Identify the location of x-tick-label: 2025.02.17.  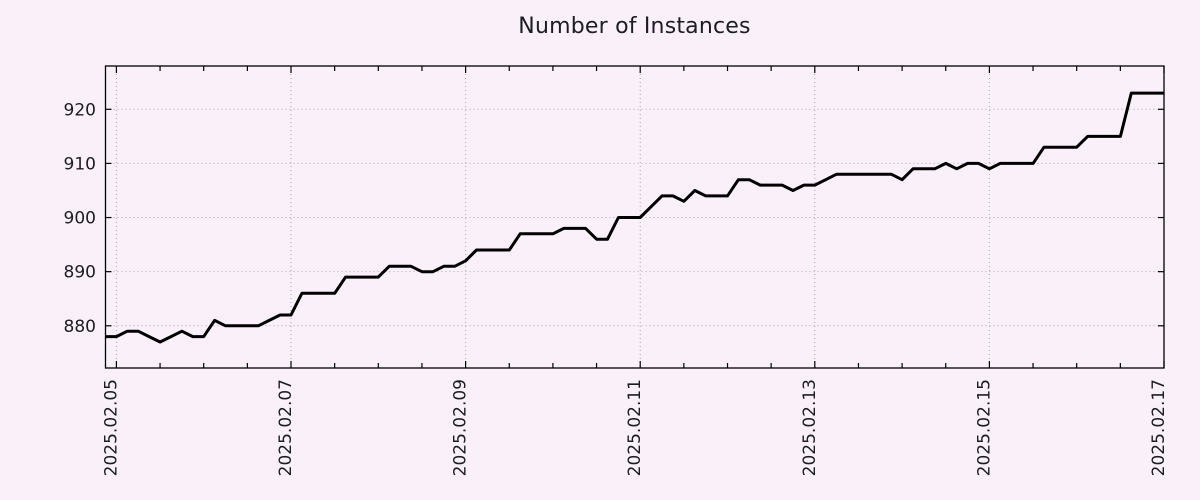
(1159, 427).